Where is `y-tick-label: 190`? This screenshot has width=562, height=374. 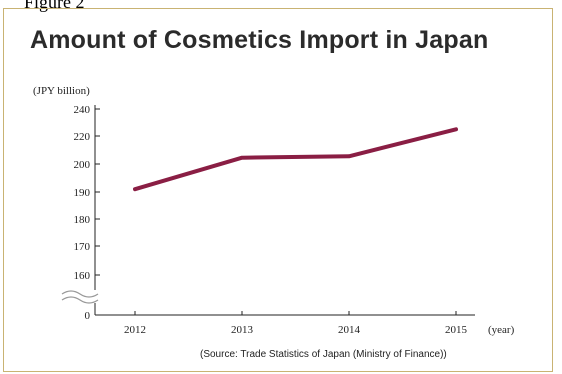
y-tick-label: 190 is located at coordinates (82, 193).